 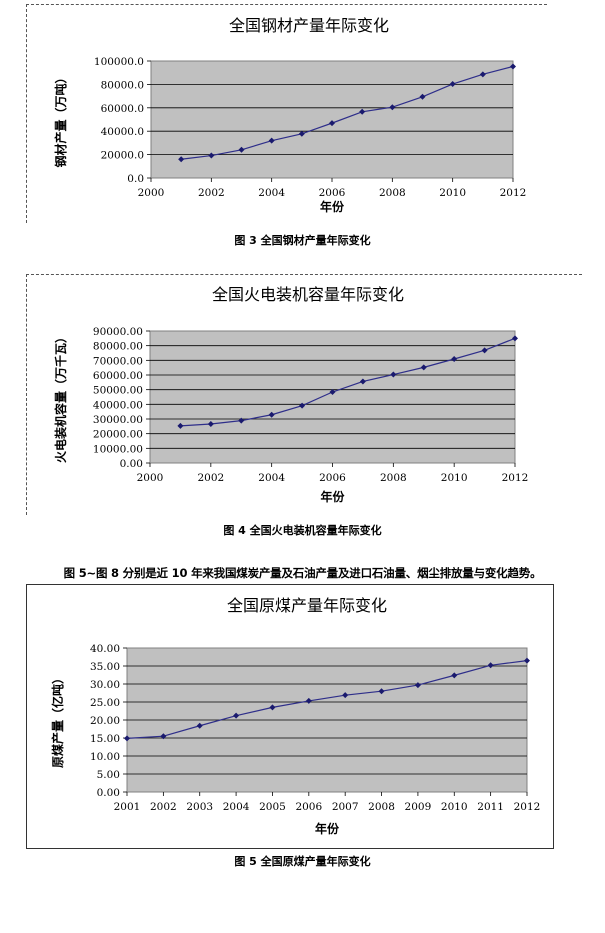 What do you see at coordinates (119, 62) in the screenshot?
I see `y-tick-label: 100000.0` at bounding box center [119, 62].